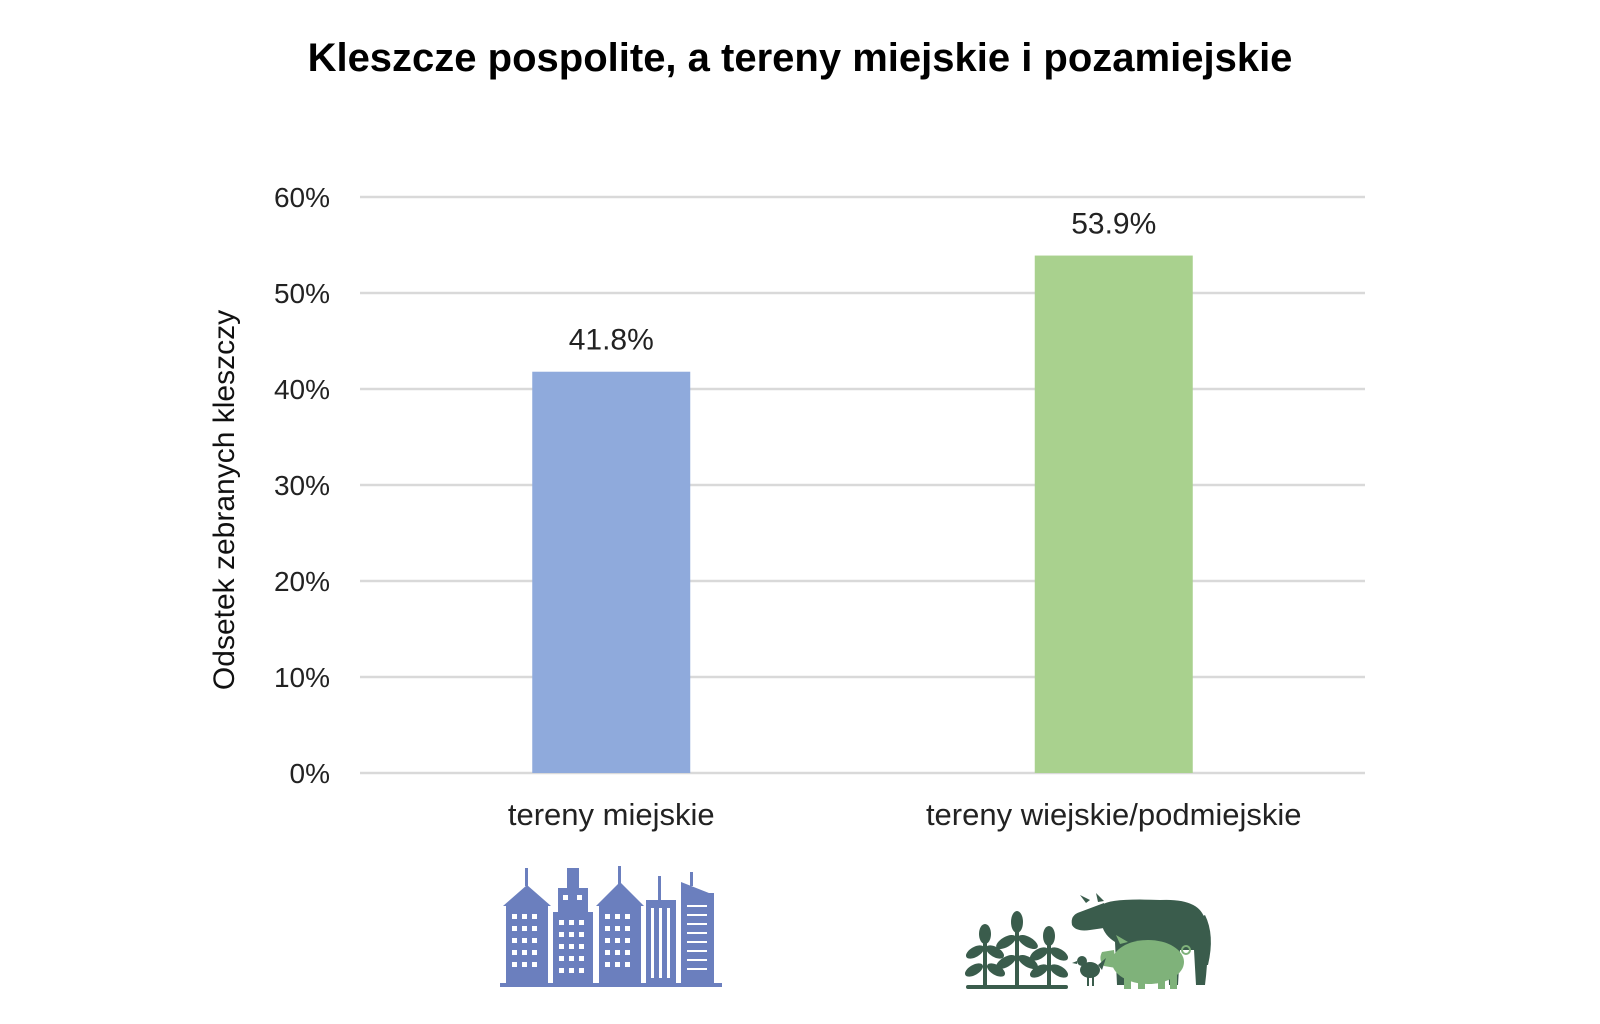 The height and width of the screenshot is (1024, 1600). I want to click on data-label: 53.9%, so click(1113, 224).